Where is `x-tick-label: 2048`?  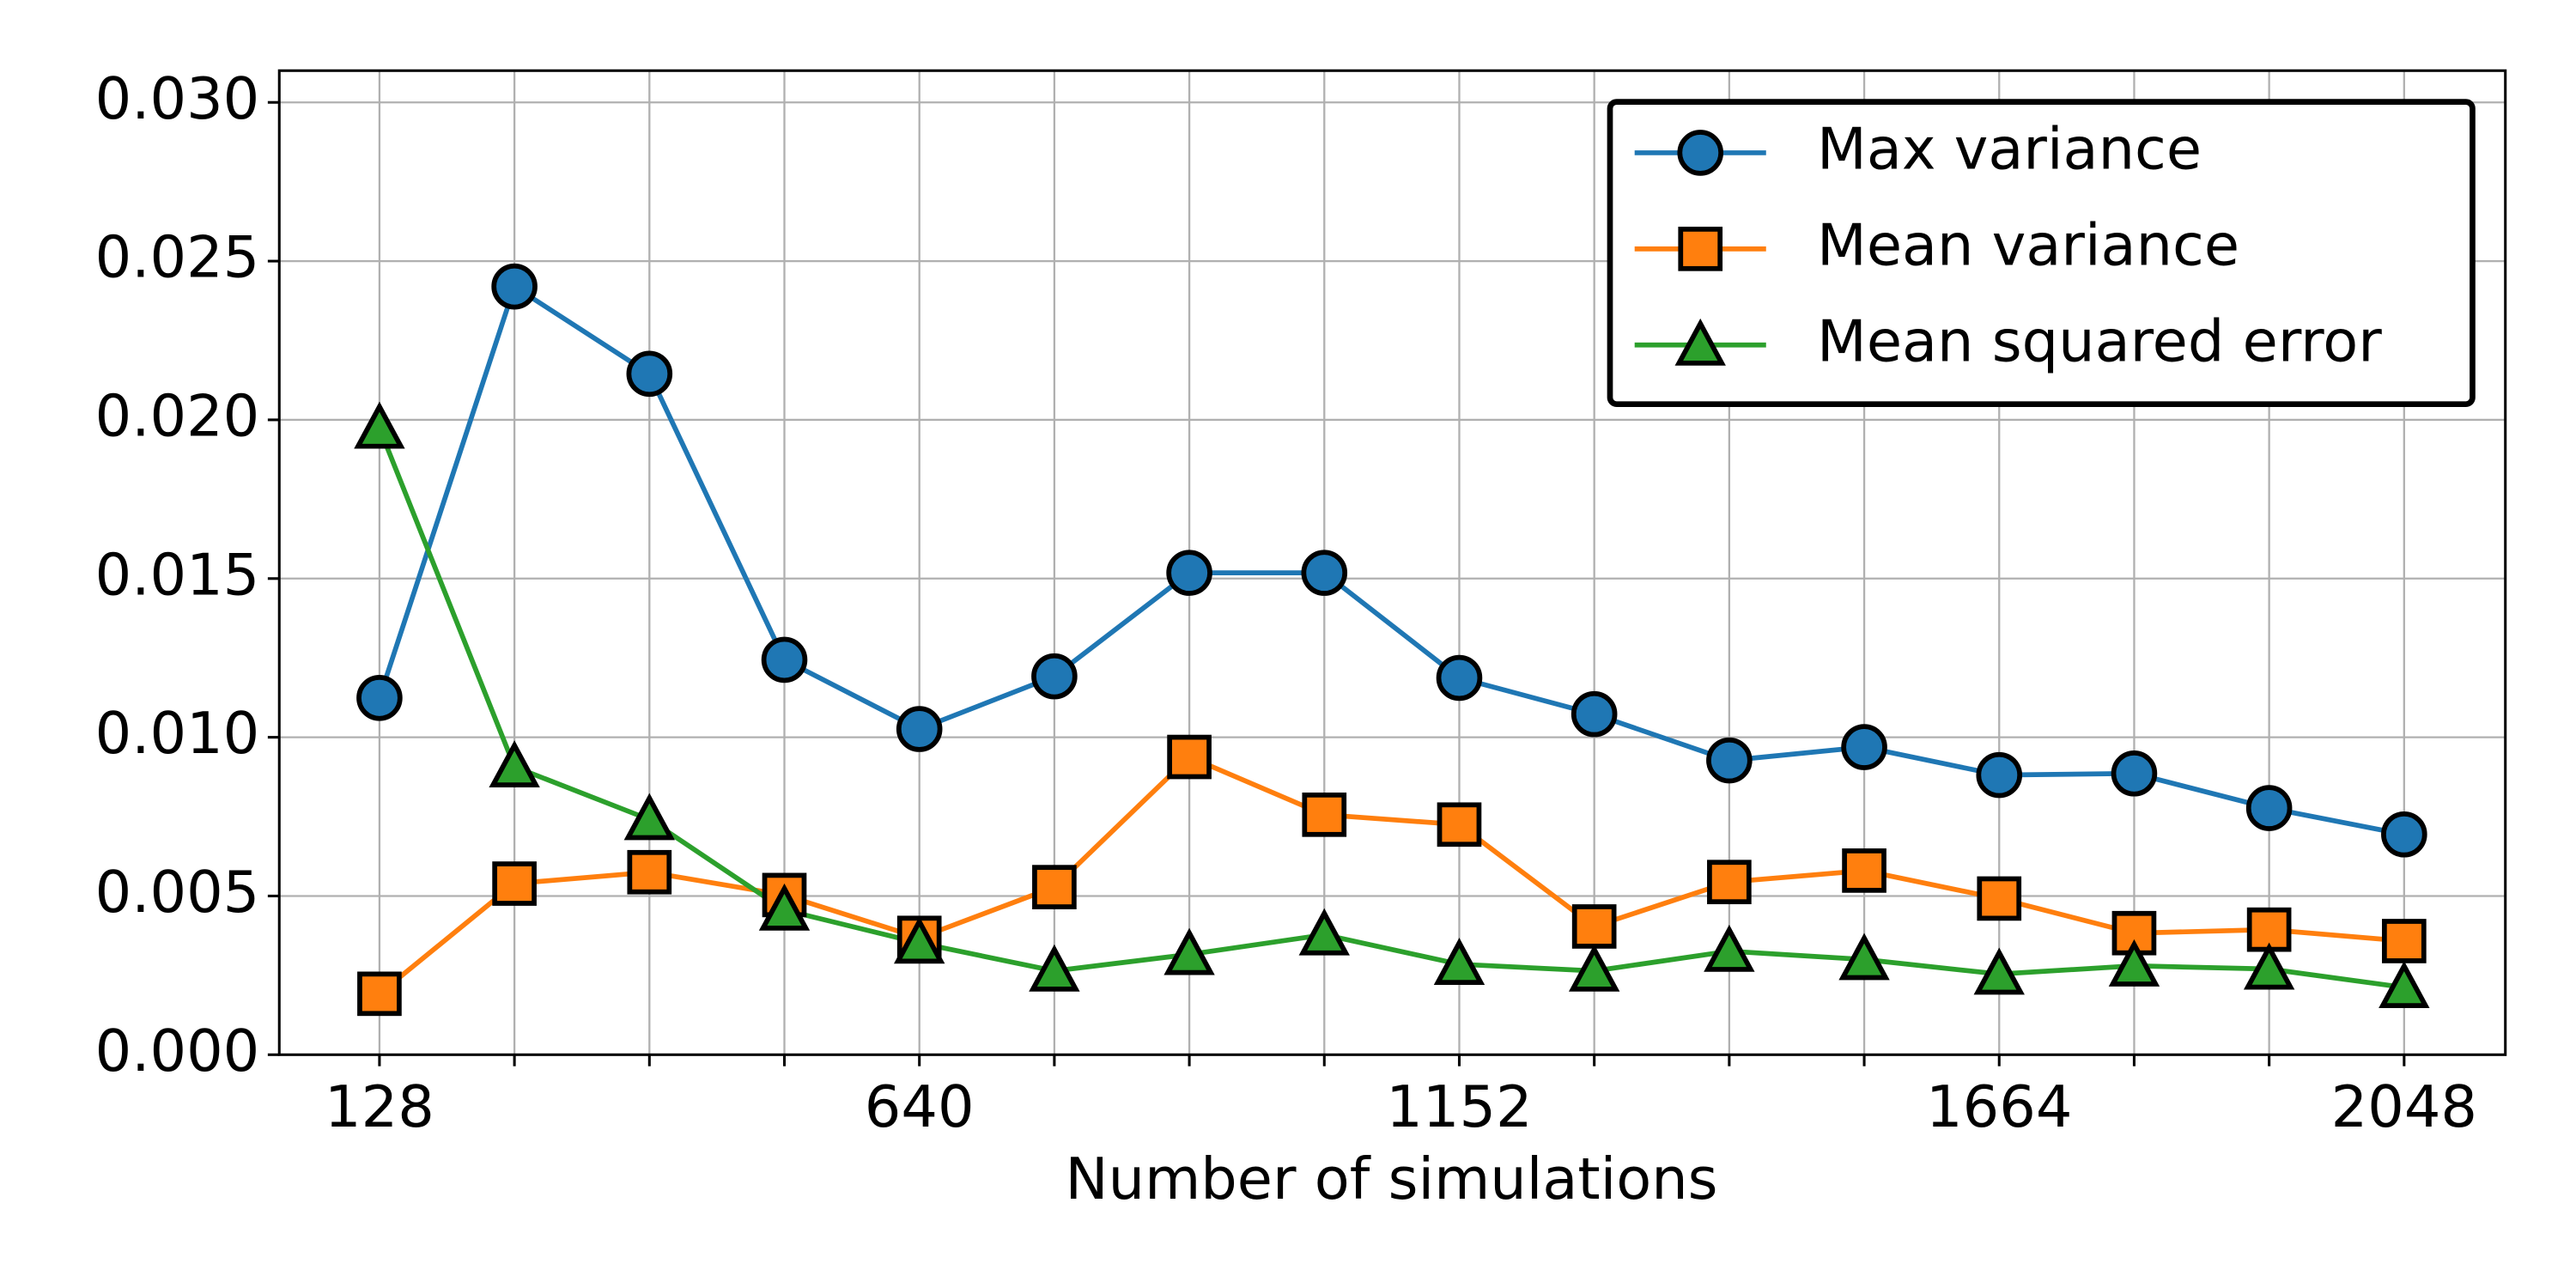
x-tick-label: 2048 is located at coordinates (2404, 1107).